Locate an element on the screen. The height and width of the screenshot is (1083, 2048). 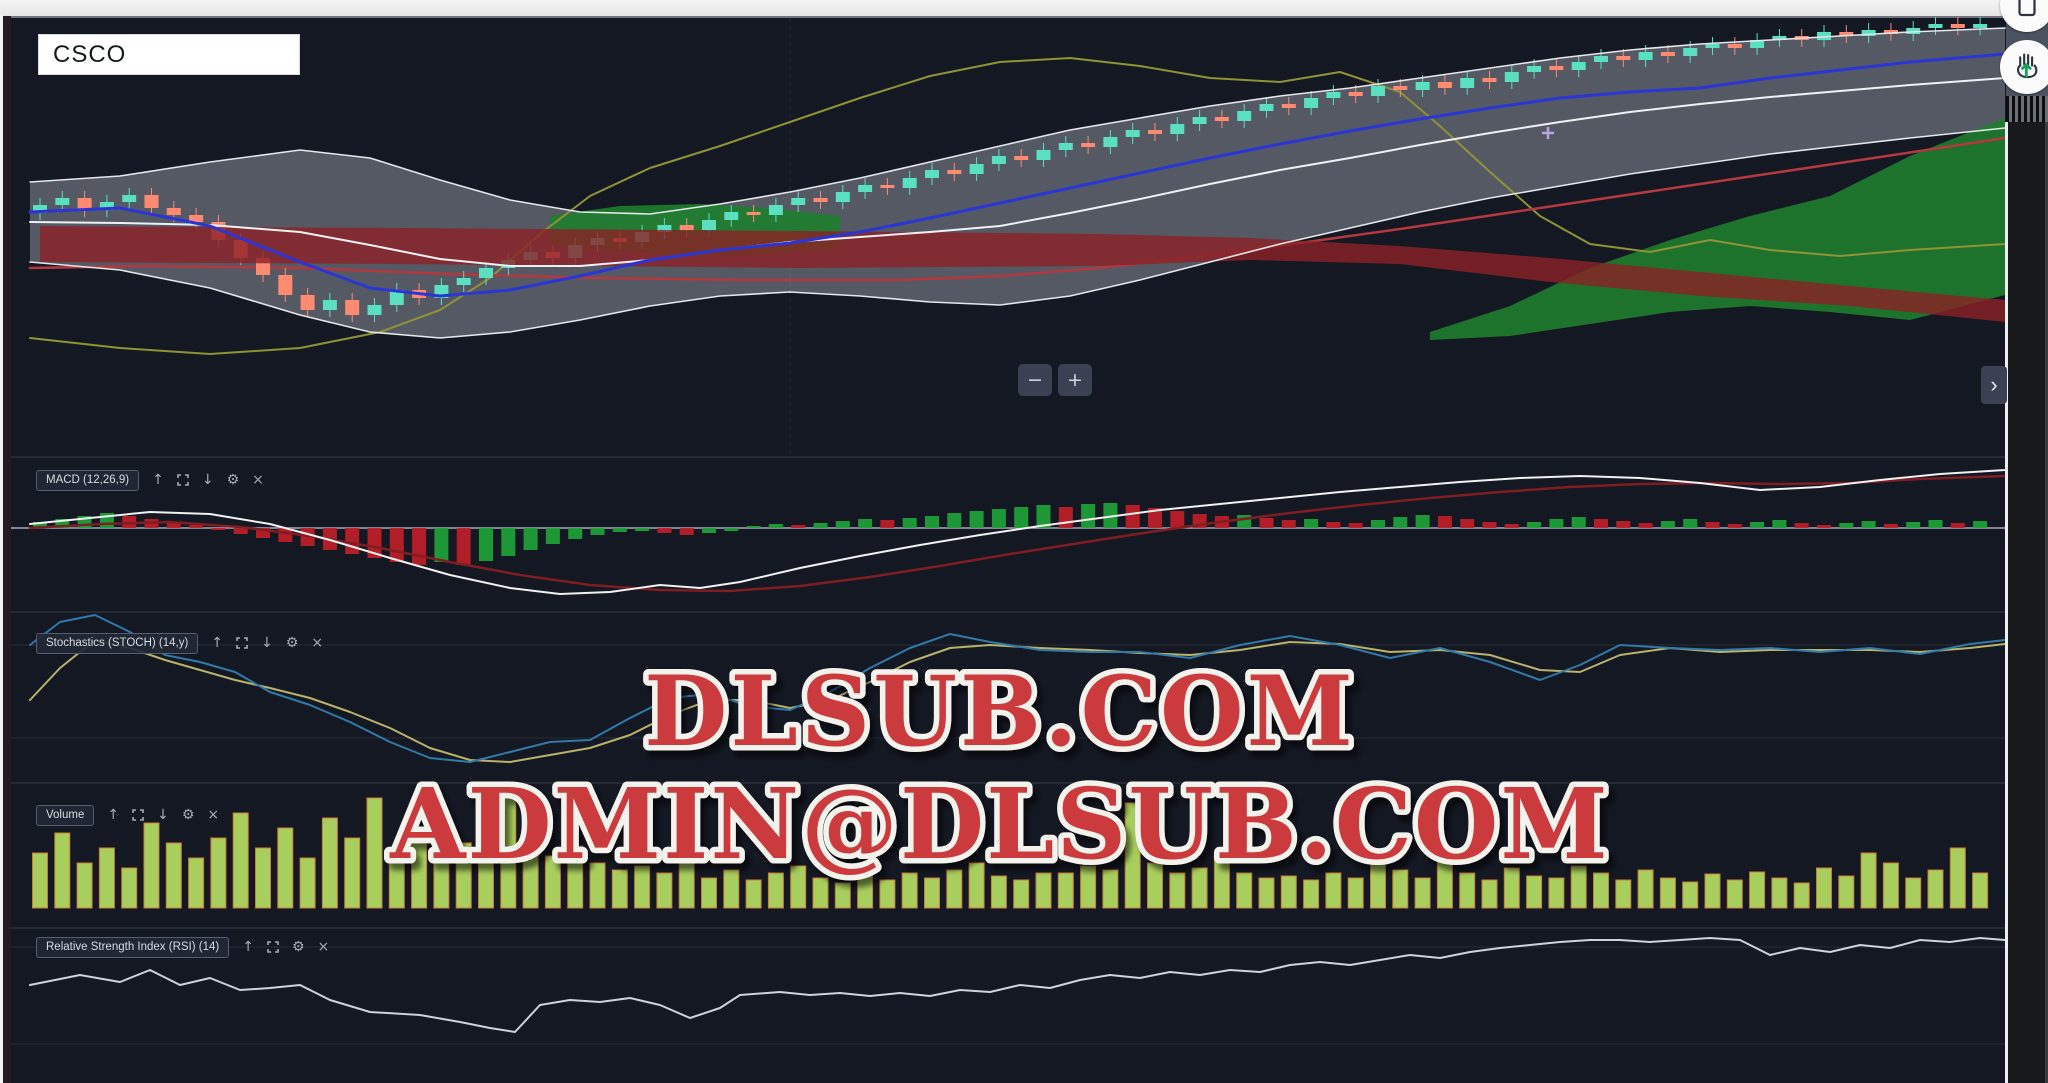
watermark: DLSUB.COM ADMIN@DLSUB.COM is located at coordinates (999, 768).